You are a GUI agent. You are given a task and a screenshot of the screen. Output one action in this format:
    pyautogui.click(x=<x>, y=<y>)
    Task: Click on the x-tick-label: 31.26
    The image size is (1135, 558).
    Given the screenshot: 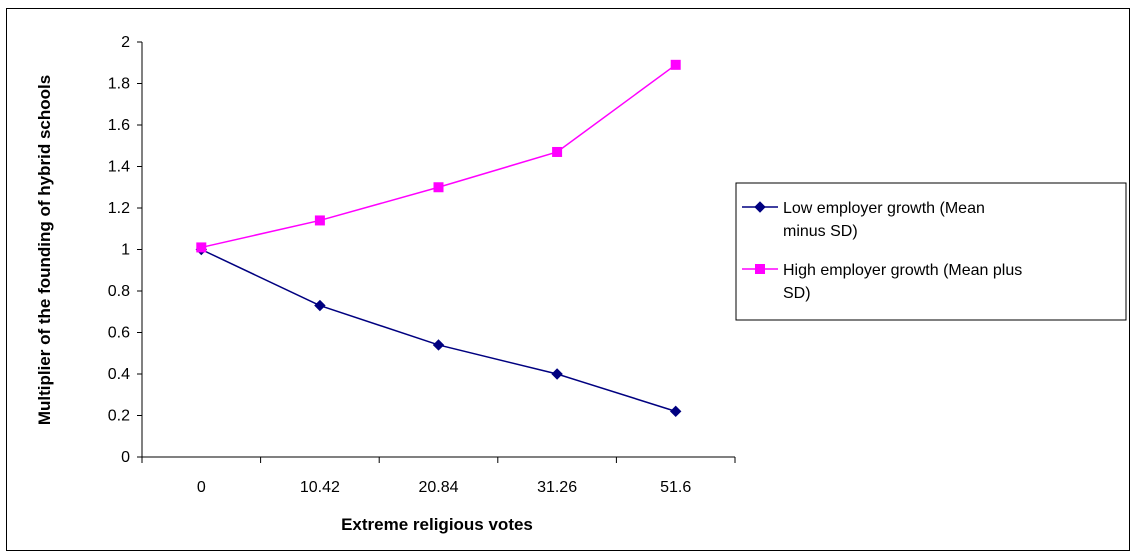 What is the action you would take?
    pyautogui.click(x=557, y=487)
    